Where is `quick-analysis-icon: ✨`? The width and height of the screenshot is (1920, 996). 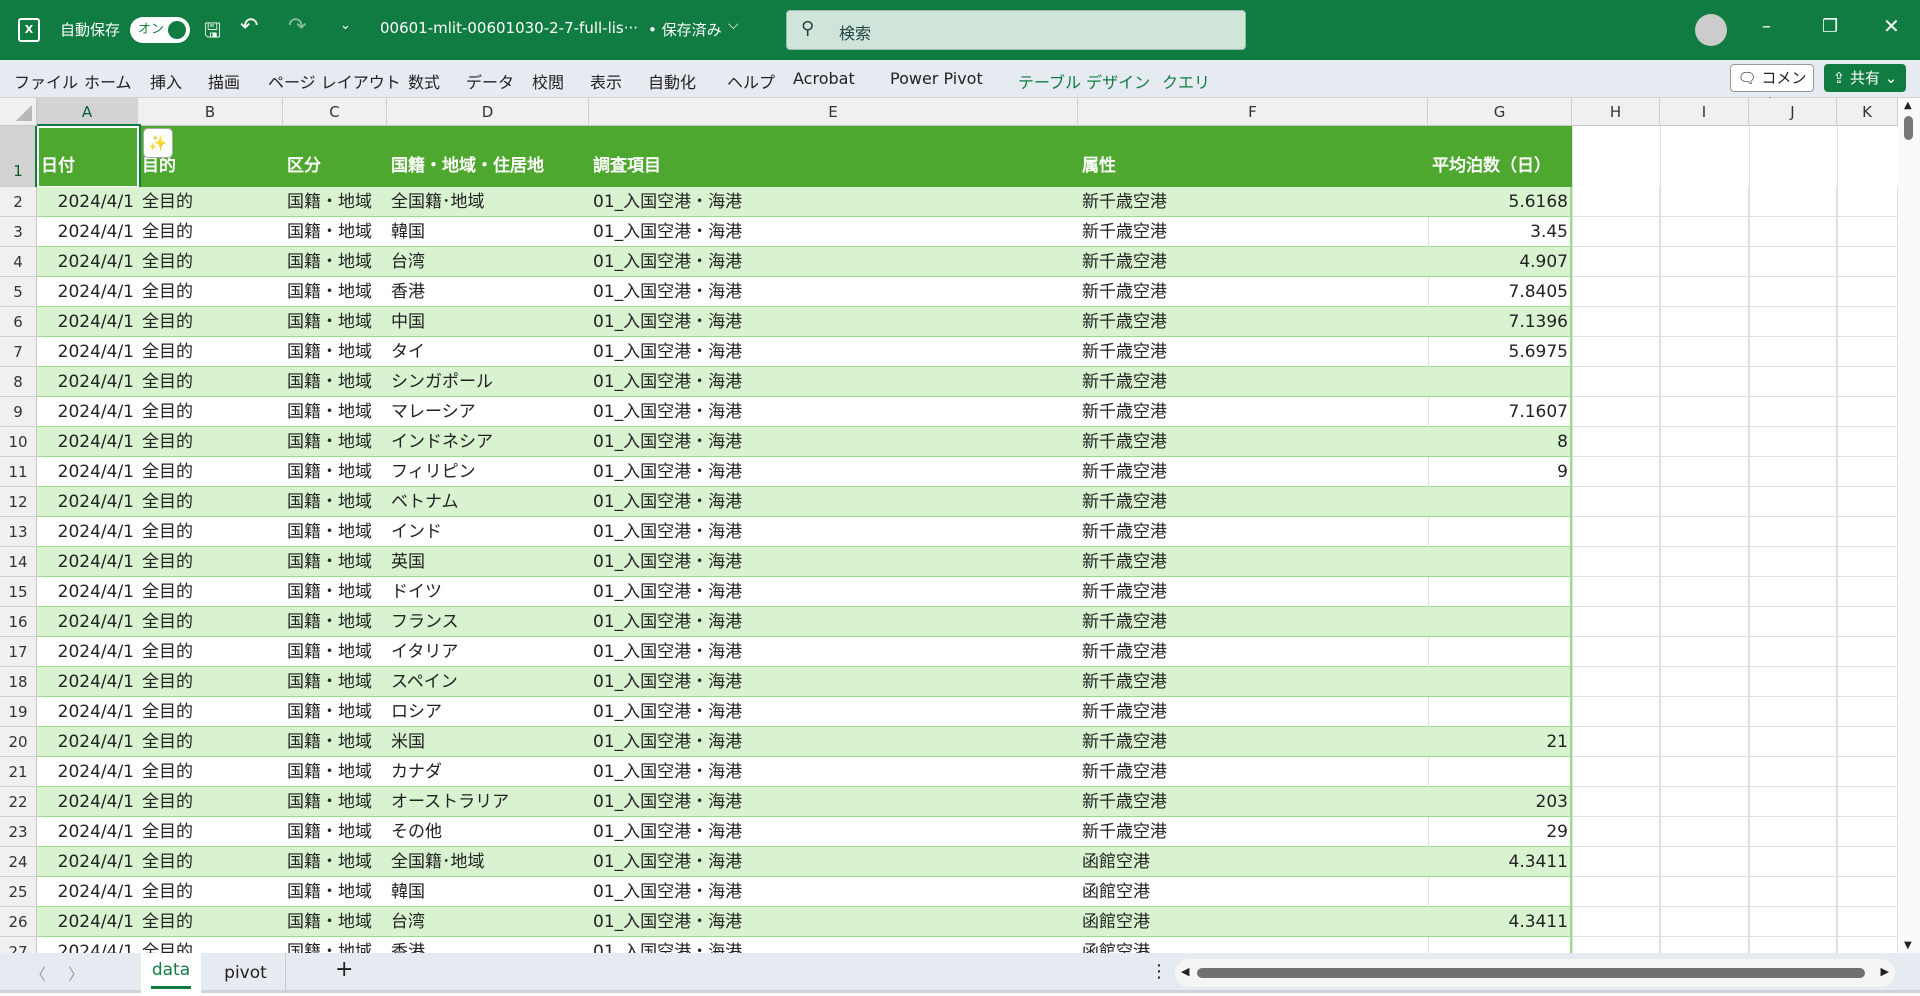
quick-analysis-icon: ✨ is located at coordinates (158, 143).